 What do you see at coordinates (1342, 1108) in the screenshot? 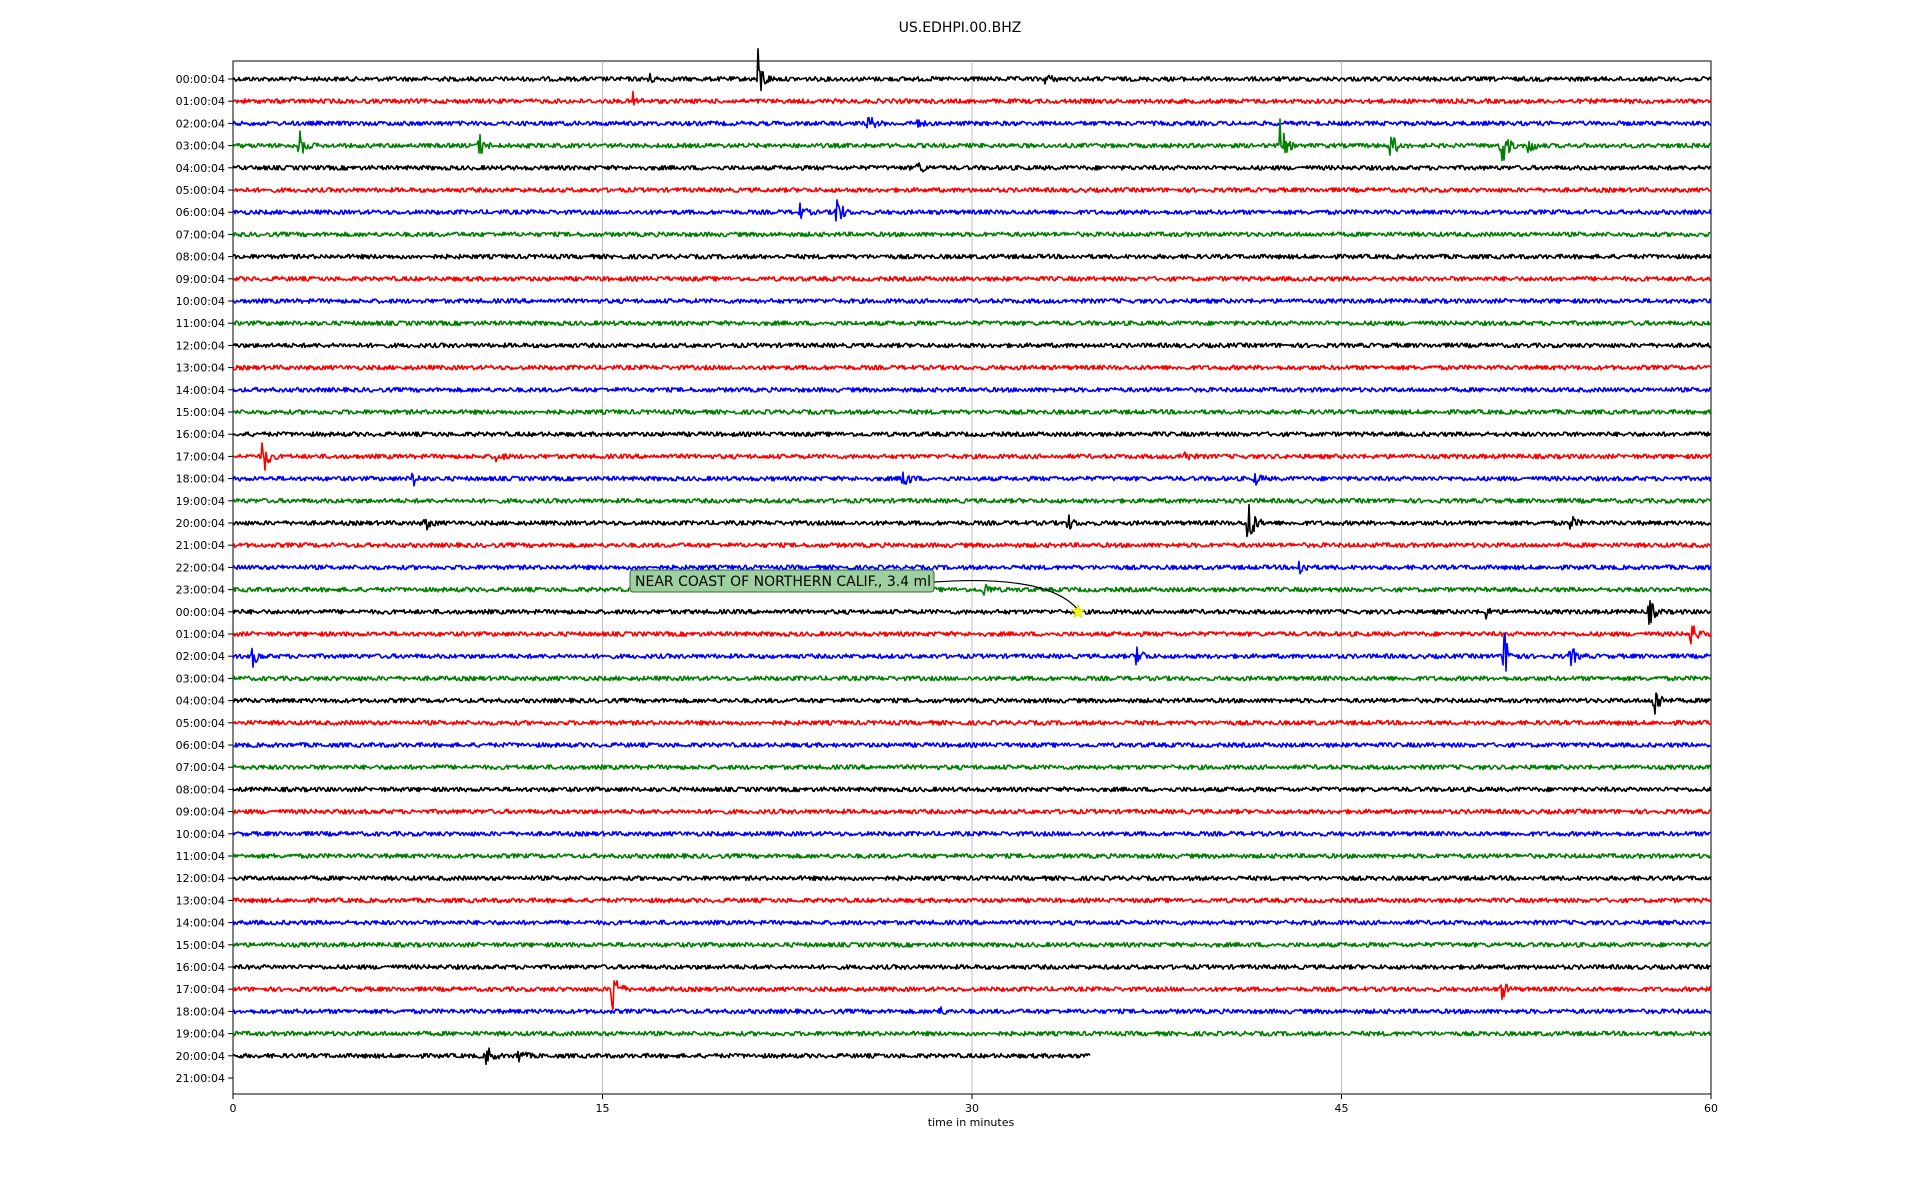
I see `x-tick-label: 45` at bounding box center [1342, 1108].